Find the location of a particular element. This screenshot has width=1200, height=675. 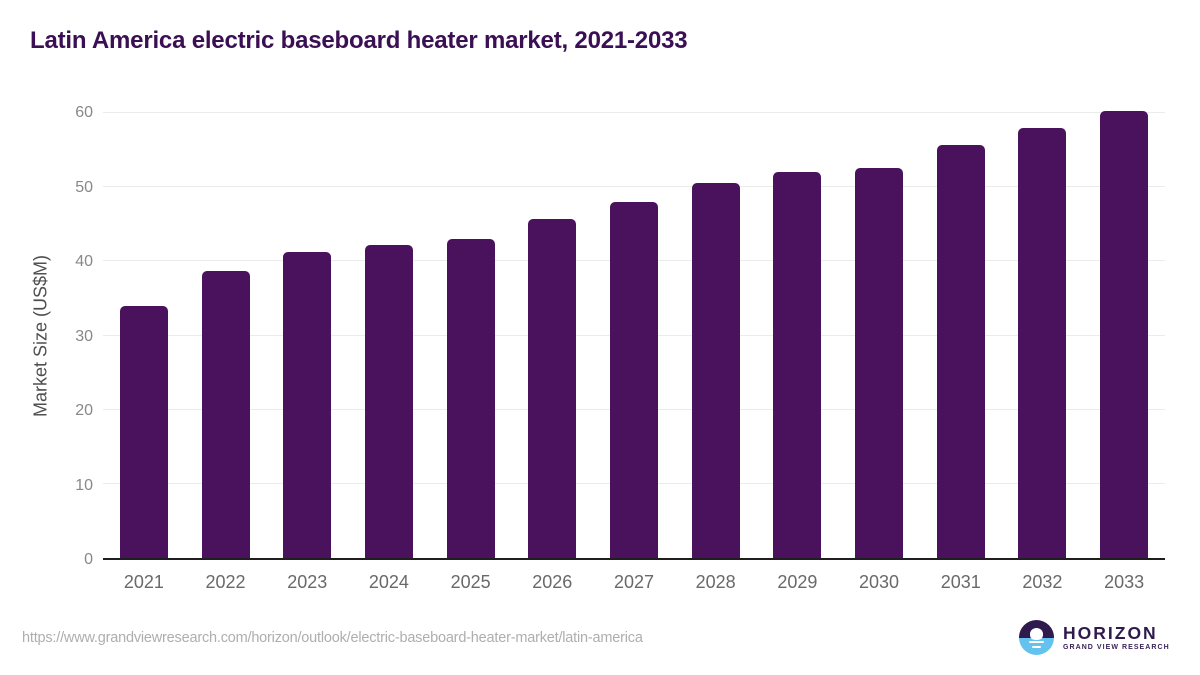

logo-text: HORIZON GRAND VIEW RESEARCH is located at coordinates (1116, 637).